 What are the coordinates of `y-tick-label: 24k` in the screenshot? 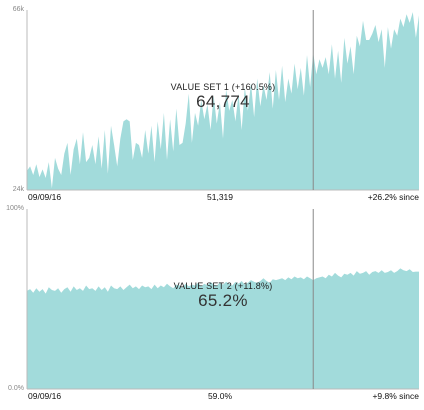 It's located at (18, 189).